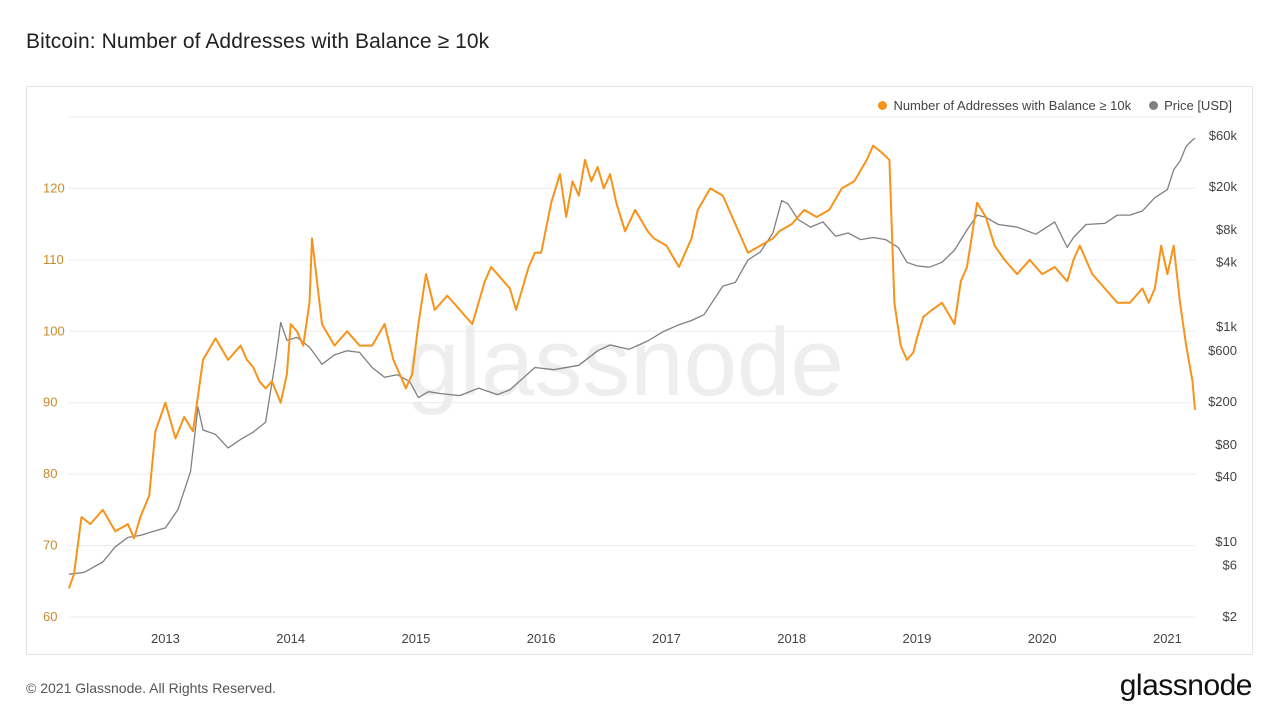  I want to click on y-right-tick-10: $20k, so click(1223, 186).